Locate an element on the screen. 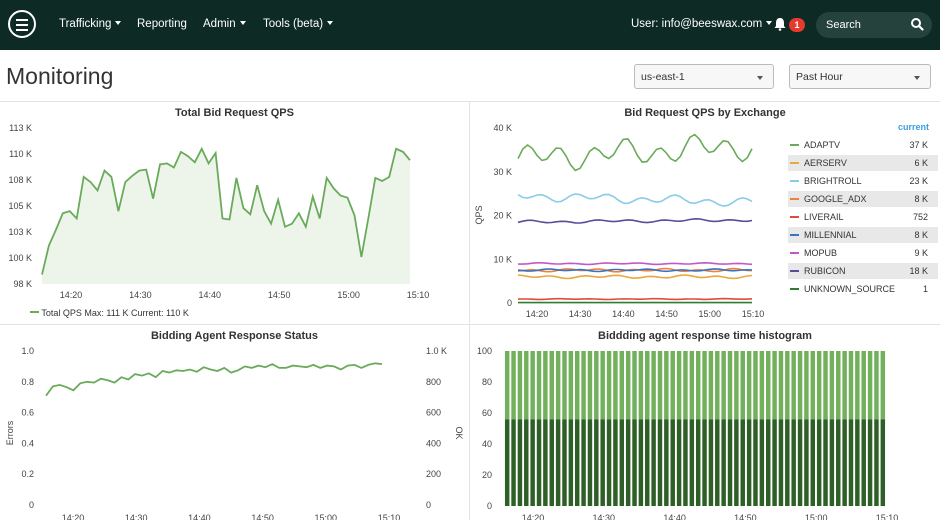  legend-item-millennial: MILLENNIAL 8 K is located at coordinates (863, 235).